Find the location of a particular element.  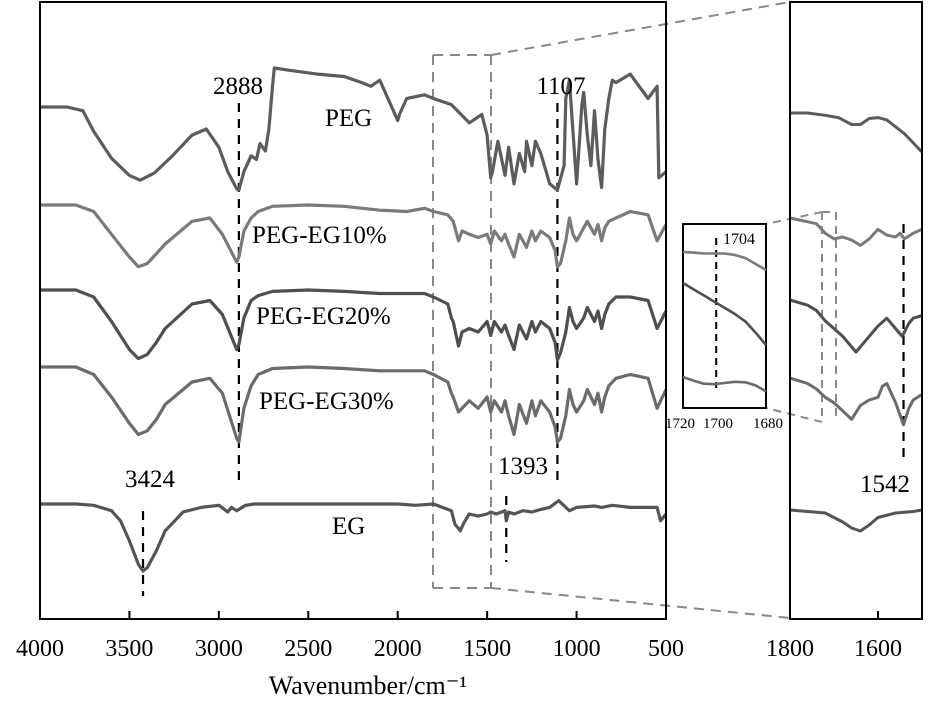

x-tick-label-1000: 1000 is located at coordinates (577, 649).